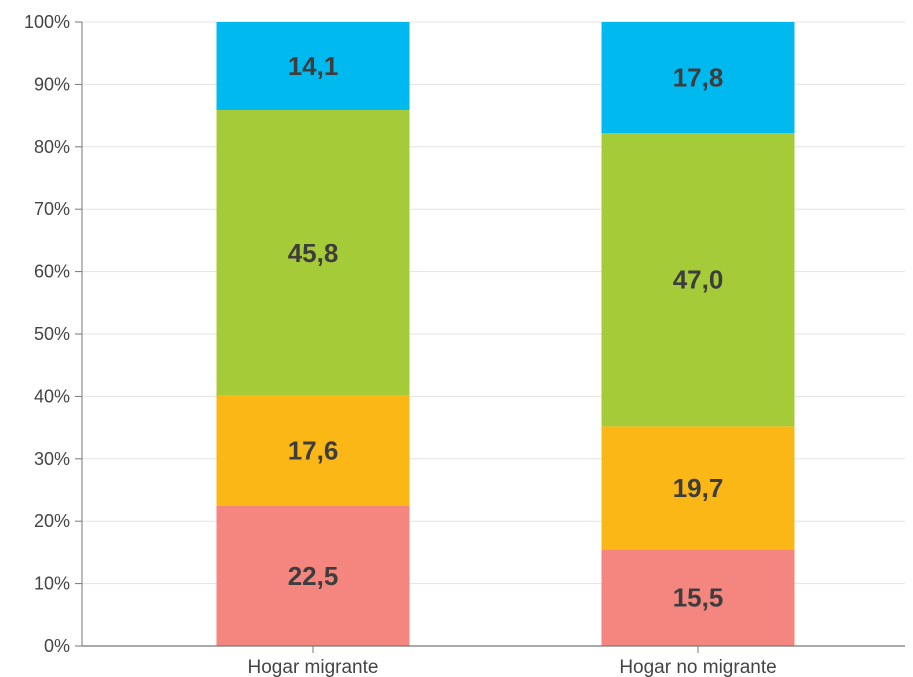  What do you see at coordinates (47, 22) in the screenshot?
I see `y-tick-label: 100%` at bounding box center [47, 22].